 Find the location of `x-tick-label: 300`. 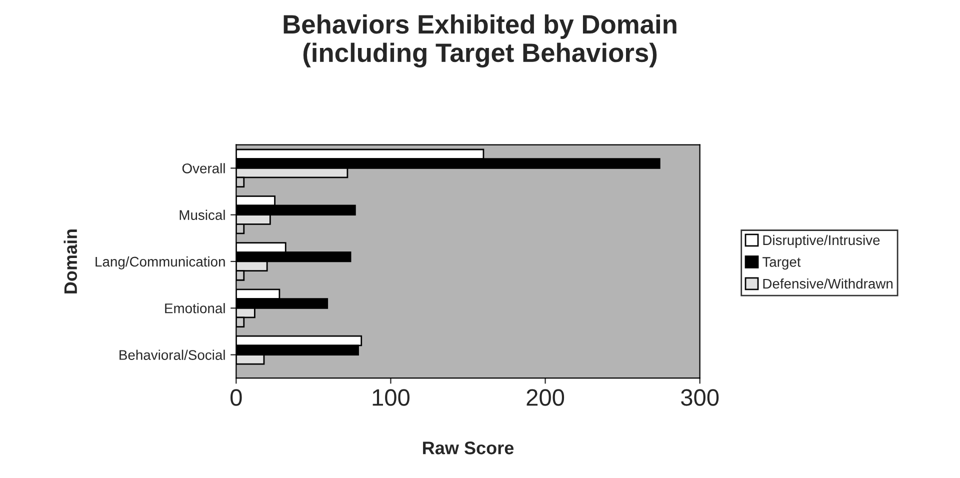

x-tick-label: 300 is located at coordinates (700, 397).